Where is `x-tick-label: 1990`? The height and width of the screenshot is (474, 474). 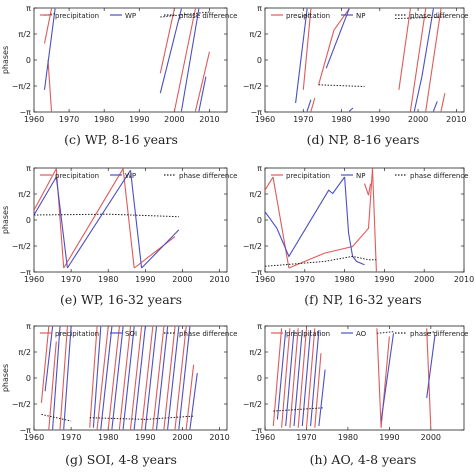
x-tick-label: 1990 is located at coordinates (145, 279).